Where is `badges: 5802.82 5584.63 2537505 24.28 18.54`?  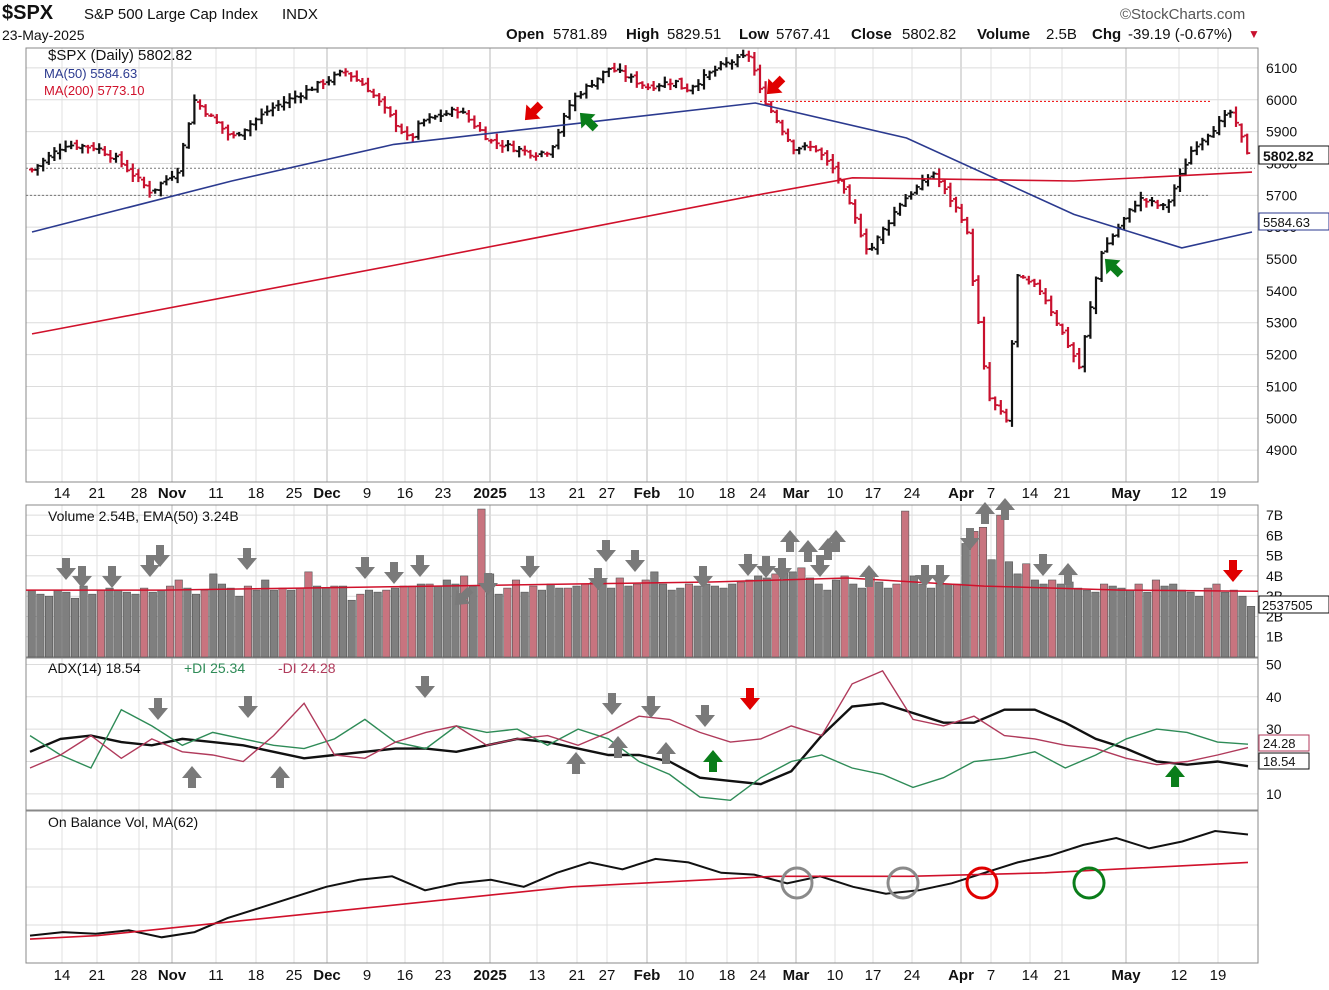 badges: 5802.82 5584.63 2537505 24.28 18.54 is located at coordinates (1293, 457).